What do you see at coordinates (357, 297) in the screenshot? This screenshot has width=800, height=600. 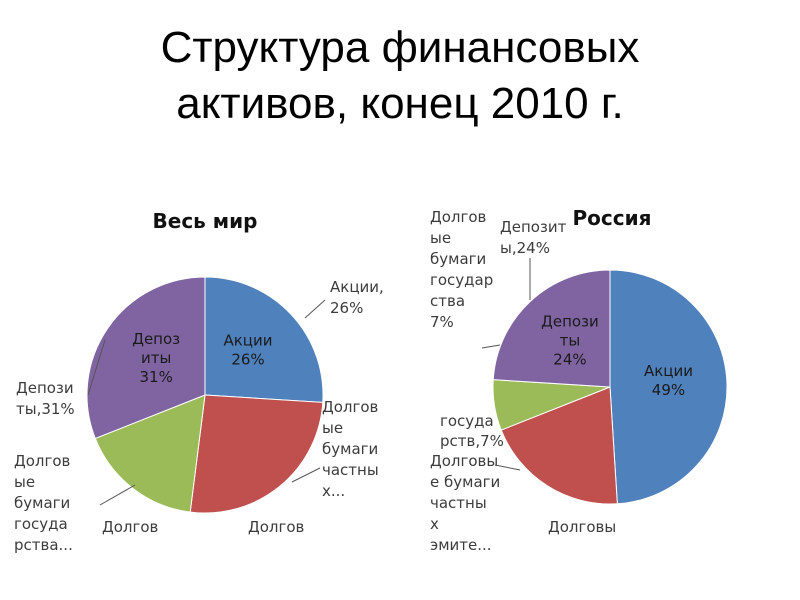 I see `slice-callout-label: Акции, 26%` at bounding box center [357, 297].